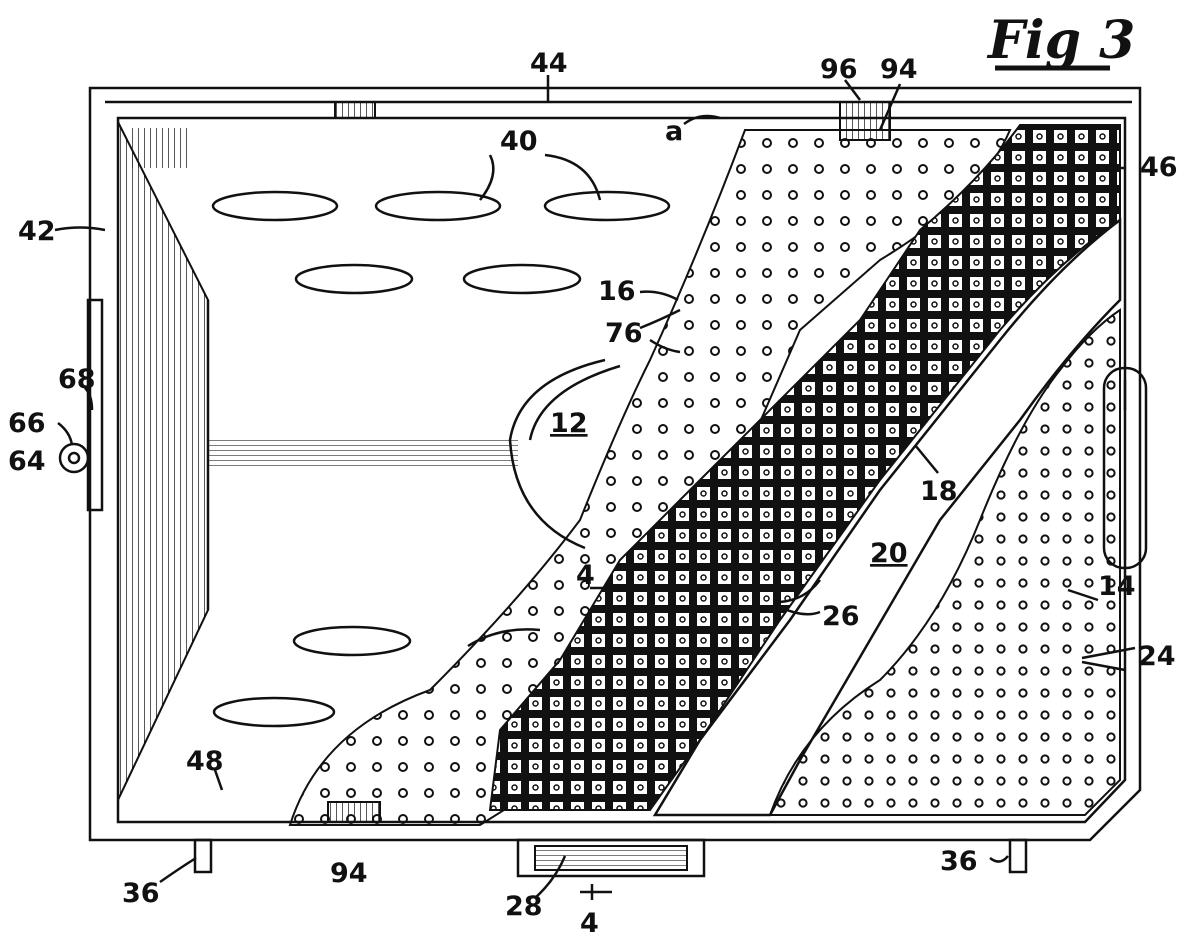 This screenshot has width=1195, height=941. I want to click on ref-94-bottom: 94, so click(349, 873).